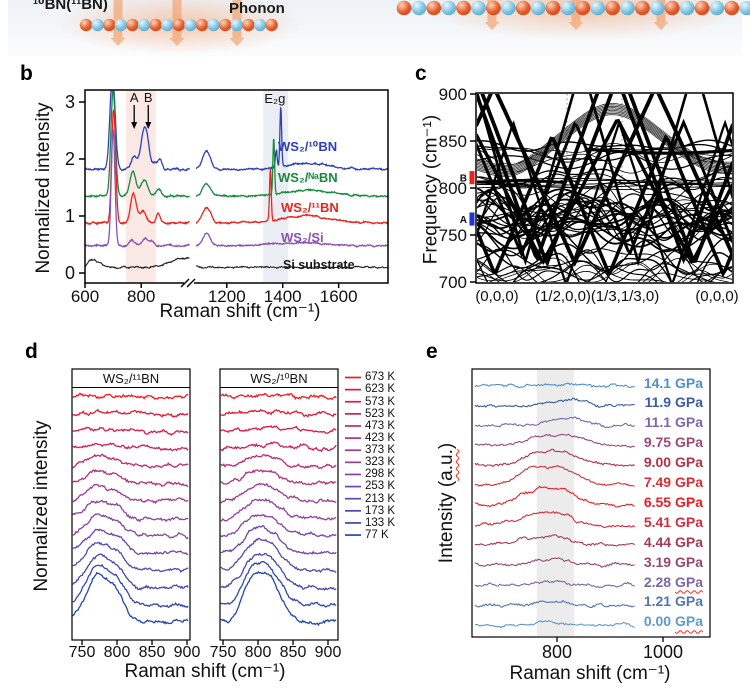  I want to click on phonon-label: Phonon, so click(257, 8).